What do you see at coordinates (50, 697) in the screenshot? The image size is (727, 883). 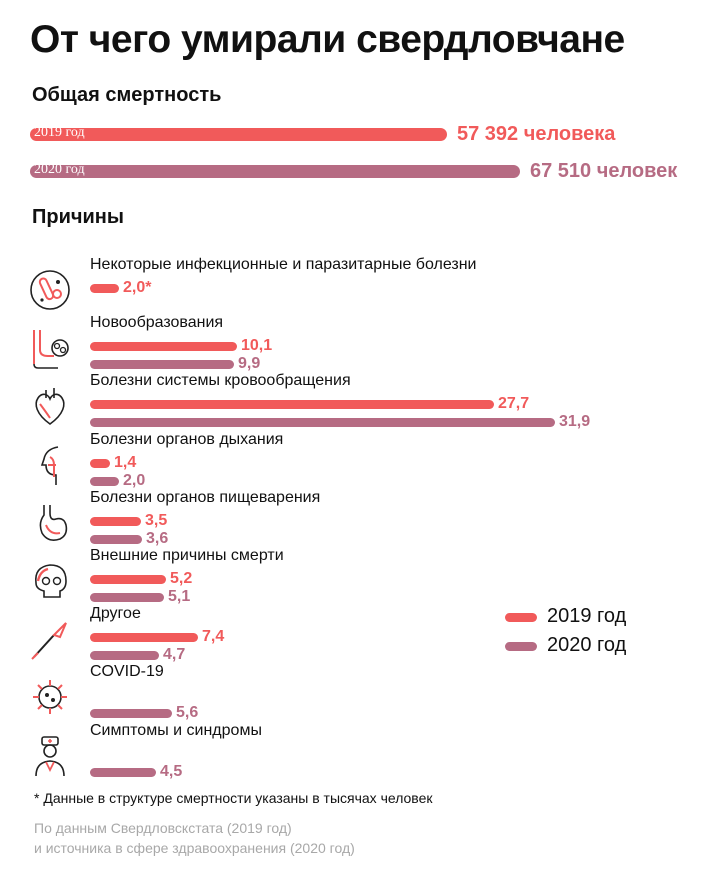 I see `virus-icon` at bounding box center [50, 697].